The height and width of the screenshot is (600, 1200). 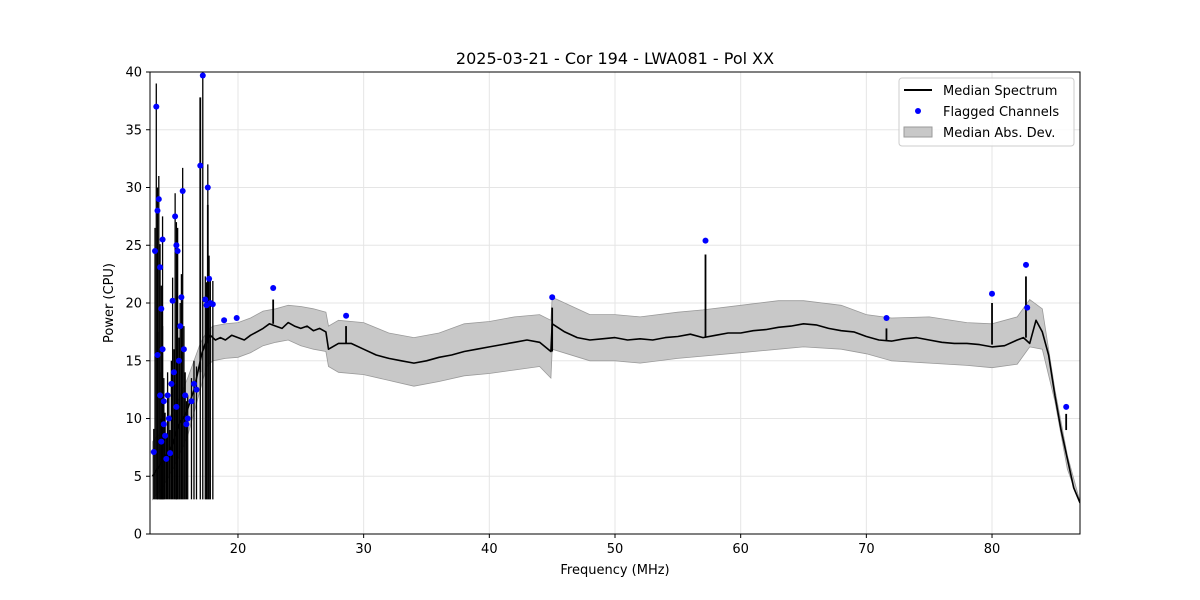 What do you see at coordinates (1000, 91) in the screenshot?
I see `legend-median-label: Median Spectrum` at bounding box center [1000, 91].